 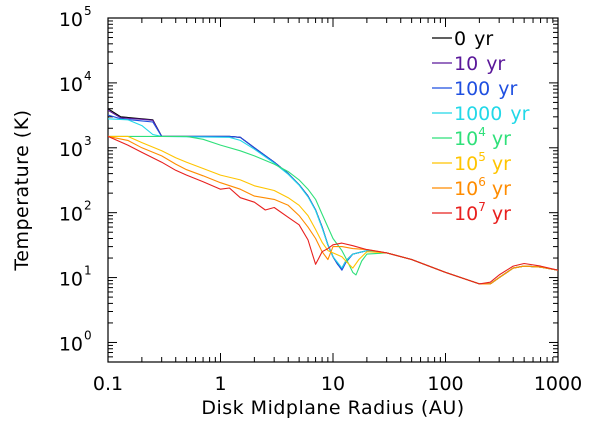 I want to click on legend-label-0: 0 yr, so click(x=473, y=39).